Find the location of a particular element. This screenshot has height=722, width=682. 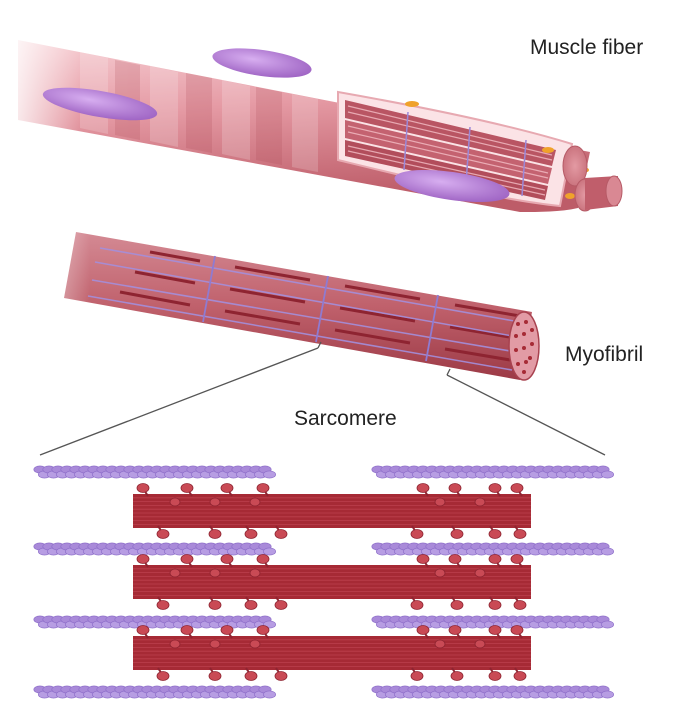

sarcomere-label: Sarcomere is located at coordinates (345, 418).